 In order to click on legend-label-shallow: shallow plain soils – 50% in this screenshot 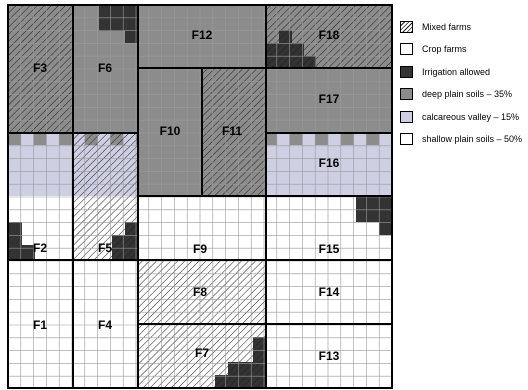, I will do `click(472, 138)`.